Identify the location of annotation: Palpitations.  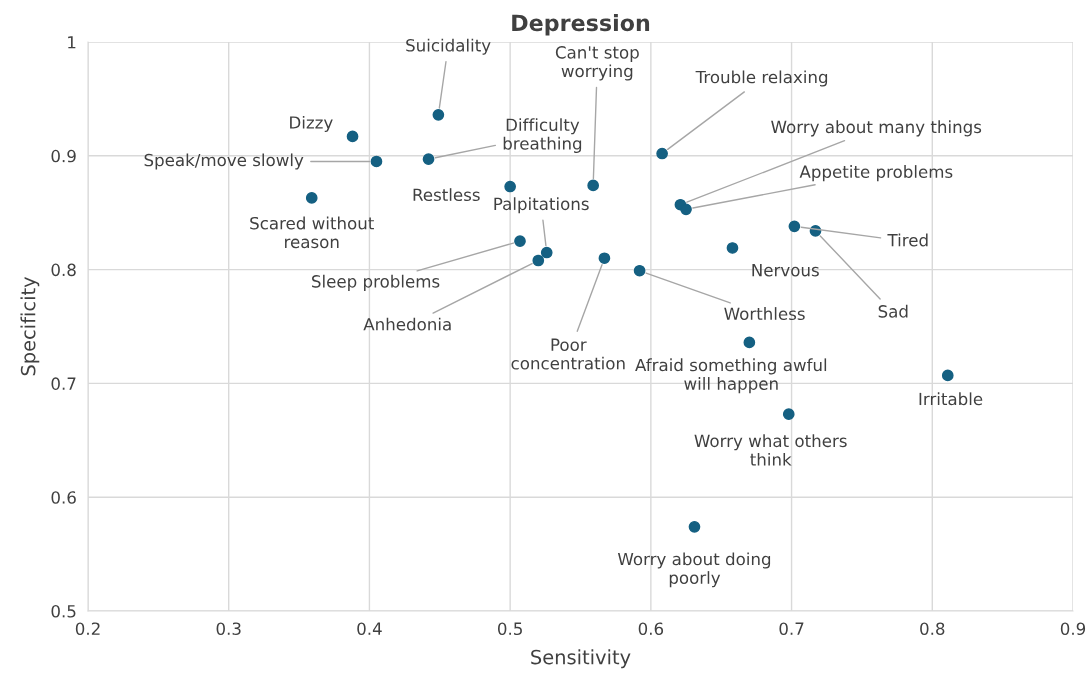
(541, 205).